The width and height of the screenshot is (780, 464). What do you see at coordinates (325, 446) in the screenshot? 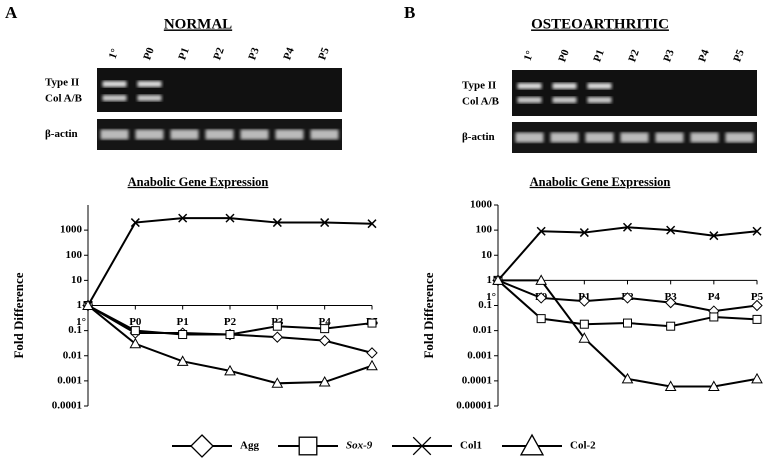
I see `legend-item: Sox-9` at bounding box center [325, 446].